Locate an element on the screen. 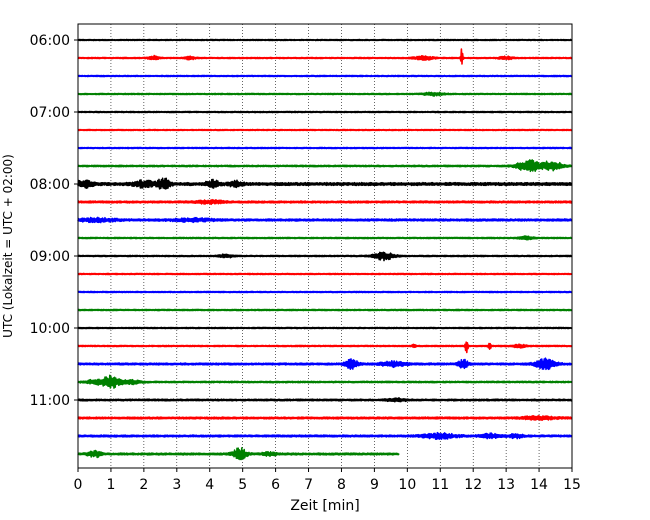  x-tick-label: 8 is located at coordinates (341, 485).